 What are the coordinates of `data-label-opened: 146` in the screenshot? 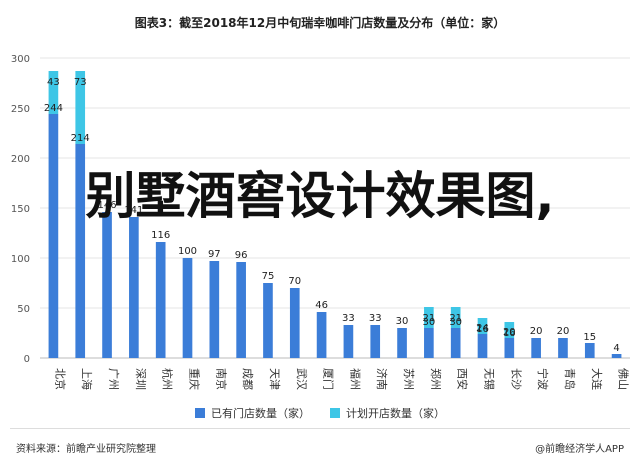 It's located at (106, 205).